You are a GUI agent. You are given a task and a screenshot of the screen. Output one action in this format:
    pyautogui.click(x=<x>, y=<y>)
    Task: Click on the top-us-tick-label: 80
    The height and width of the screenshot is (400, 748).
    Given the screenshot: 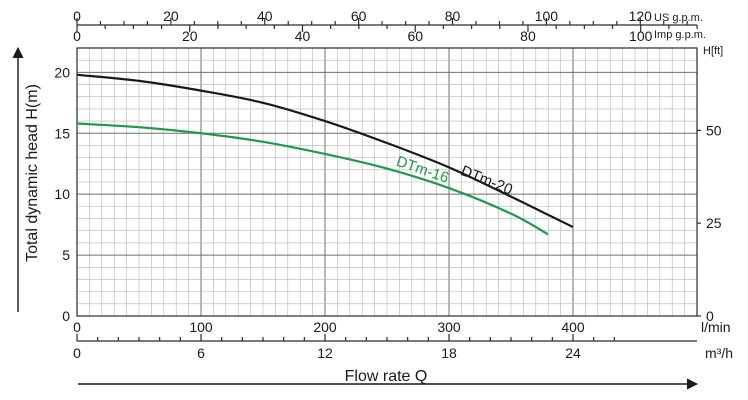 What is the action you would take?
    pyautogui.click(x=453, y=16)
    